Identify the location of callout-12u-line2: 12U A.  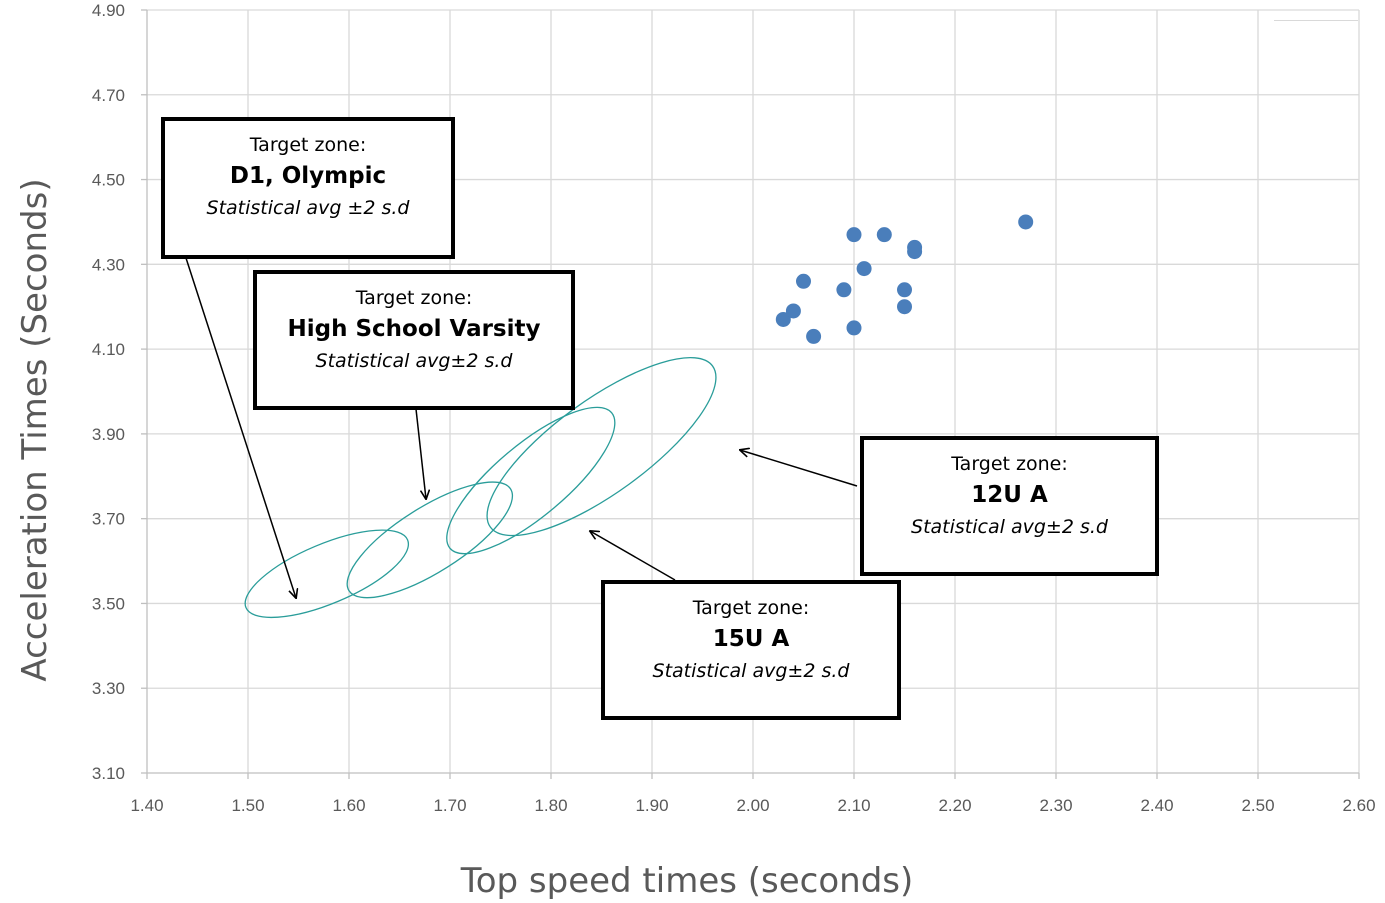
(1009, 495).